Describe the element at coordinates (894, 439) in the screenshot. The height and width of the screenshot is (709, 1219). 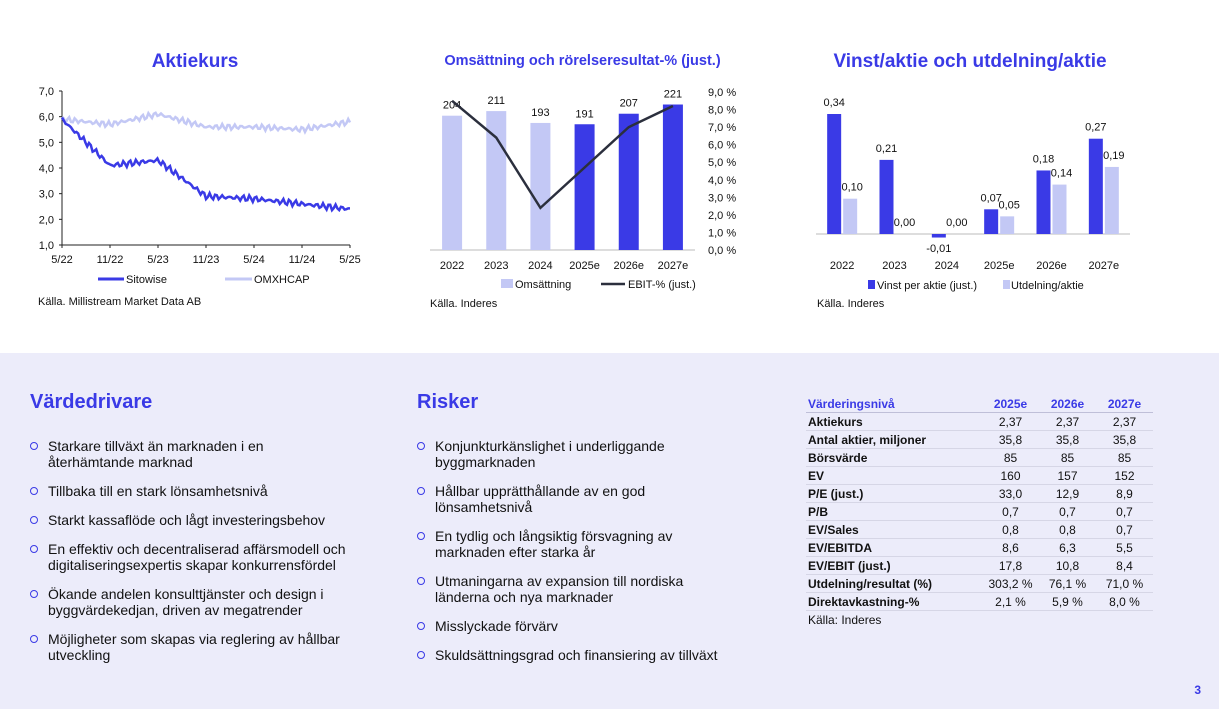
I see `valuation-row-label: Antal aktier, miljoner` at that location.